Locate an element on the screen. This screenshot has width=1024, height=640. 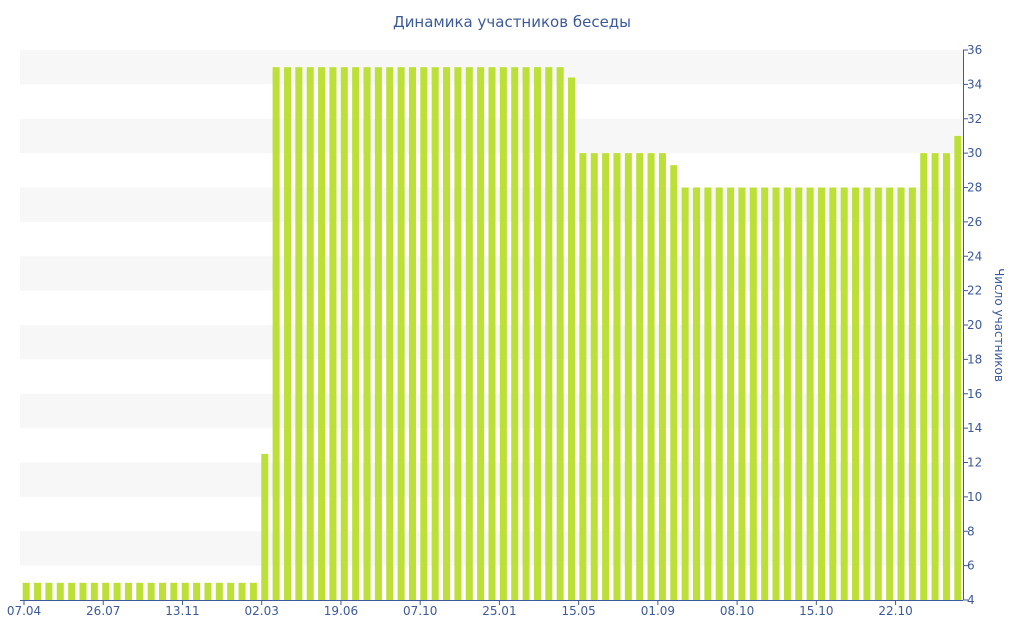
x-tick-label: 15.05 is located at coordinates (578, 611).